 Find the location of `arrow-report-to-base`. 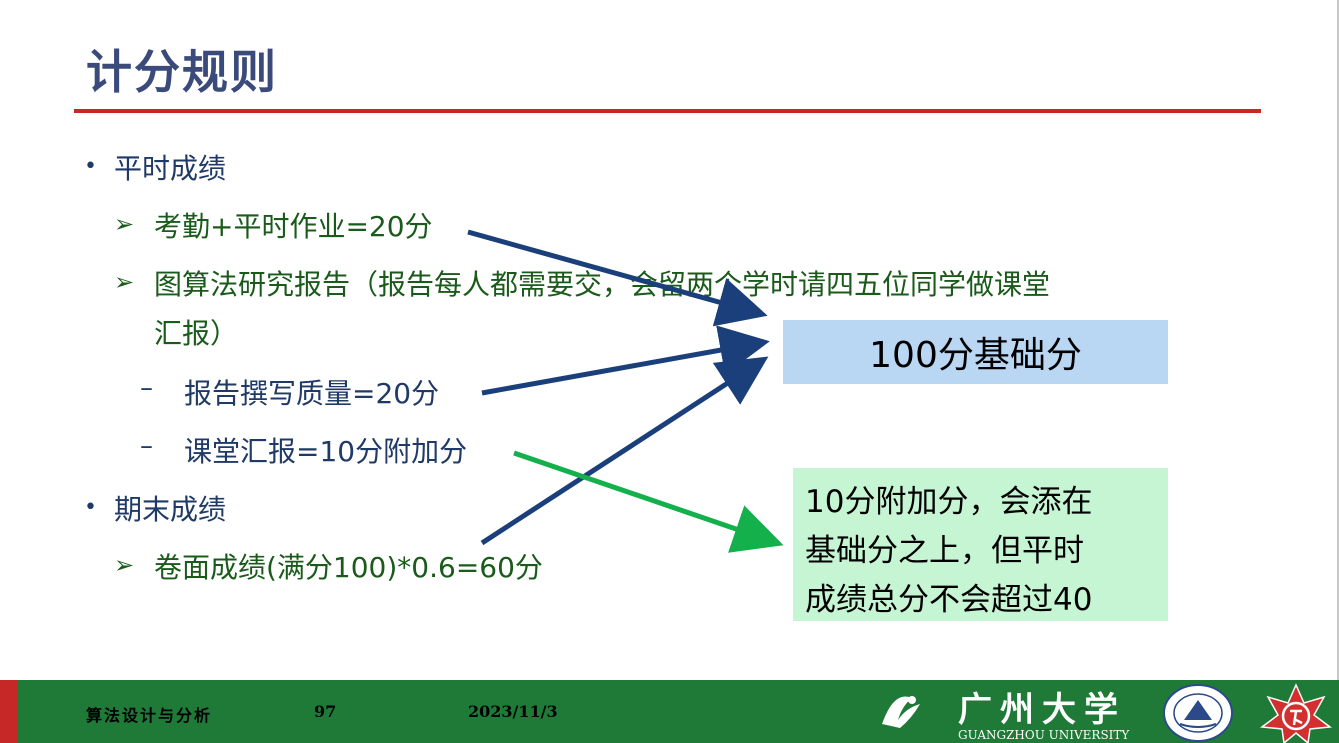

arrow-report-to-base is located at coordinates (625, 360).